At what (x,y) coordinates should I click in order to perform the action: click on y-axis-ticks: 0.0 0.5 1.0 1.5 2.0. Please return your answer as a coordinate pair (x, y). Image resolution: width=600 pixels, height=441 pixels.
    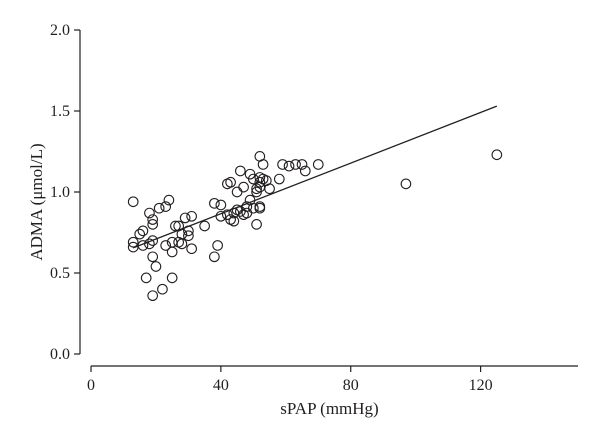
    Looking at the image, I should click on (65, 192).